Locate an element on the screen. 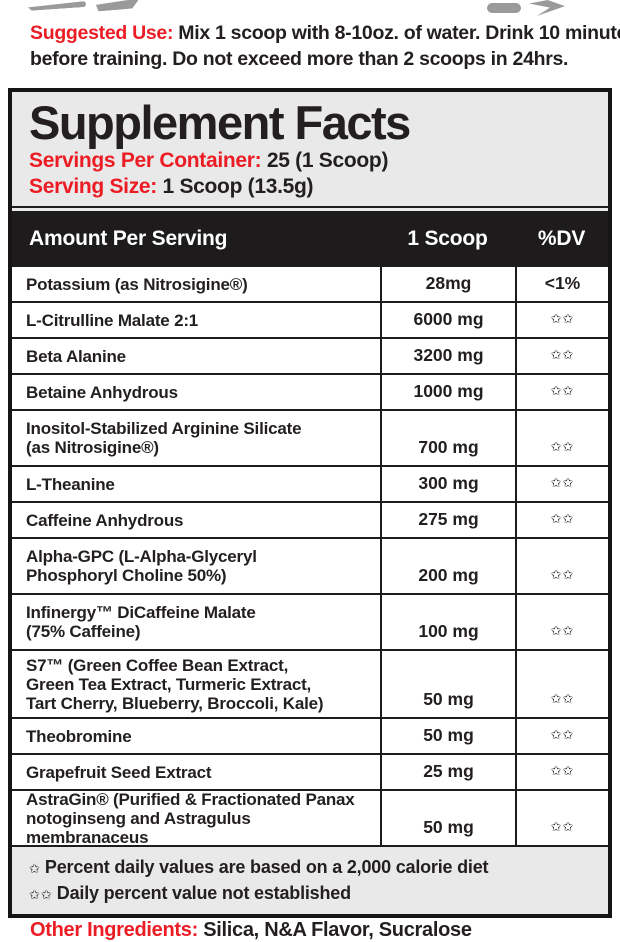  ingredient-amount: 100 mg is located at coordinates (447, 622).